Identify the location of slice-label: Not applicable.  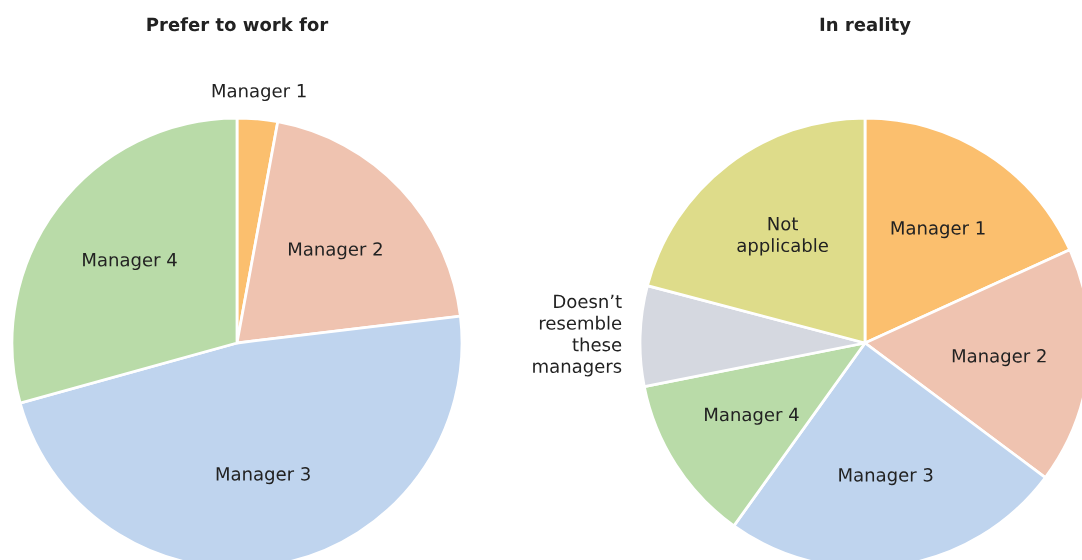
(782, 236).